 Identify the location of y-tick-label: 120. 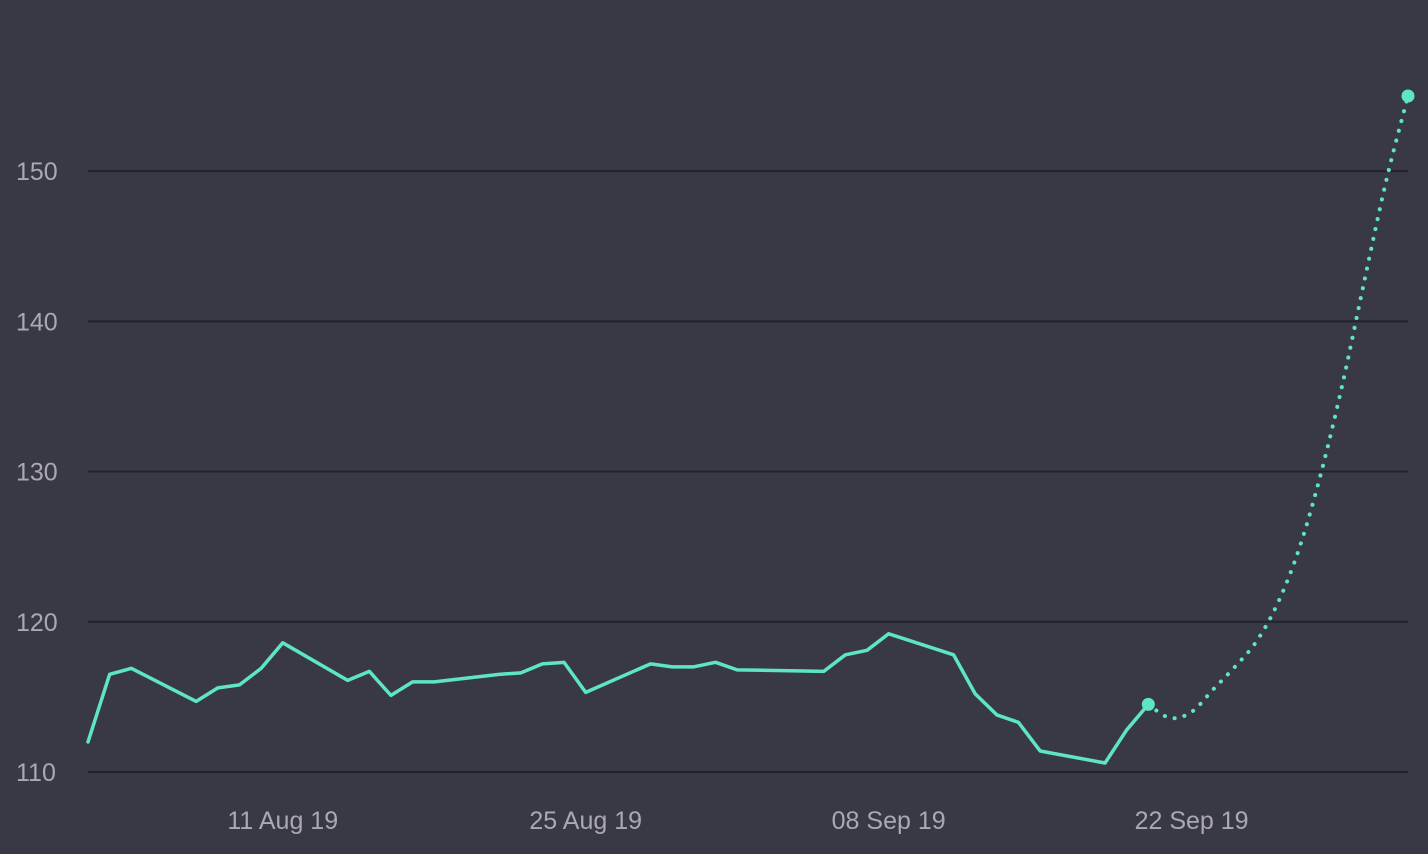
(37, 623).